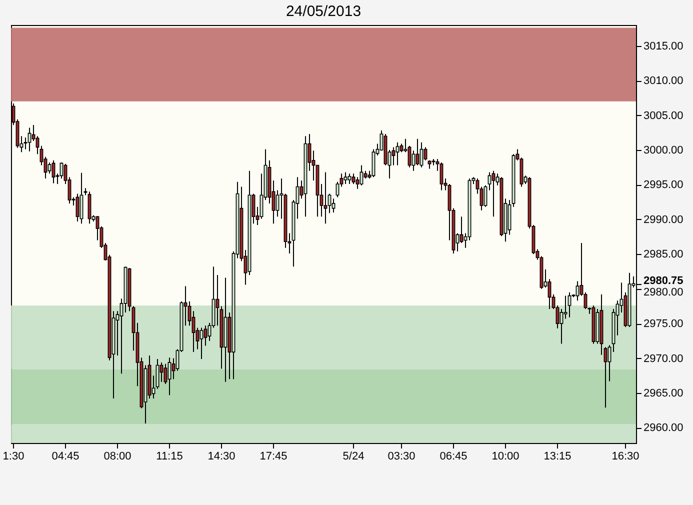  Describe the element at coordinates (664, 185) in the screenshot. I see `y-tick-label: 2995.00` at that location.